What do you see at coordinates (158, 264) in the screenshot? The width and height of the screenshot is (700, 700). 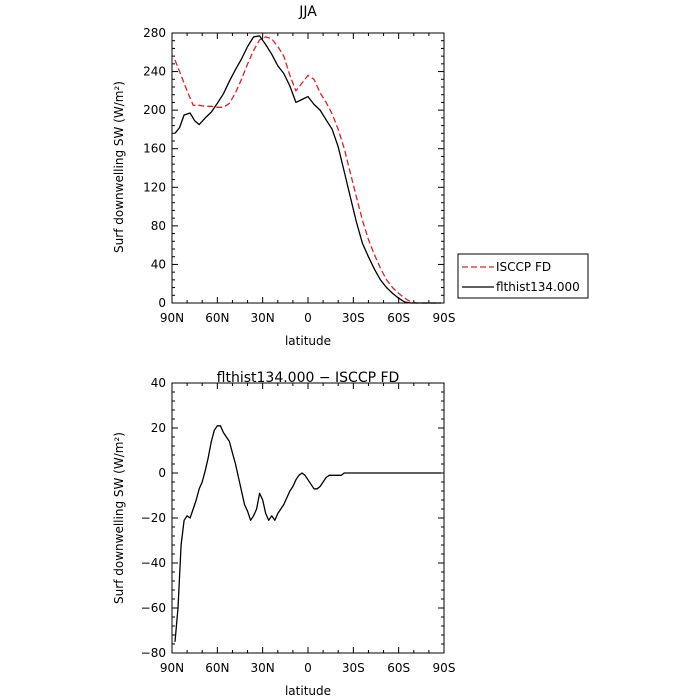 I see `top-y-tick-label: 40` at bounding box center [158, 264].